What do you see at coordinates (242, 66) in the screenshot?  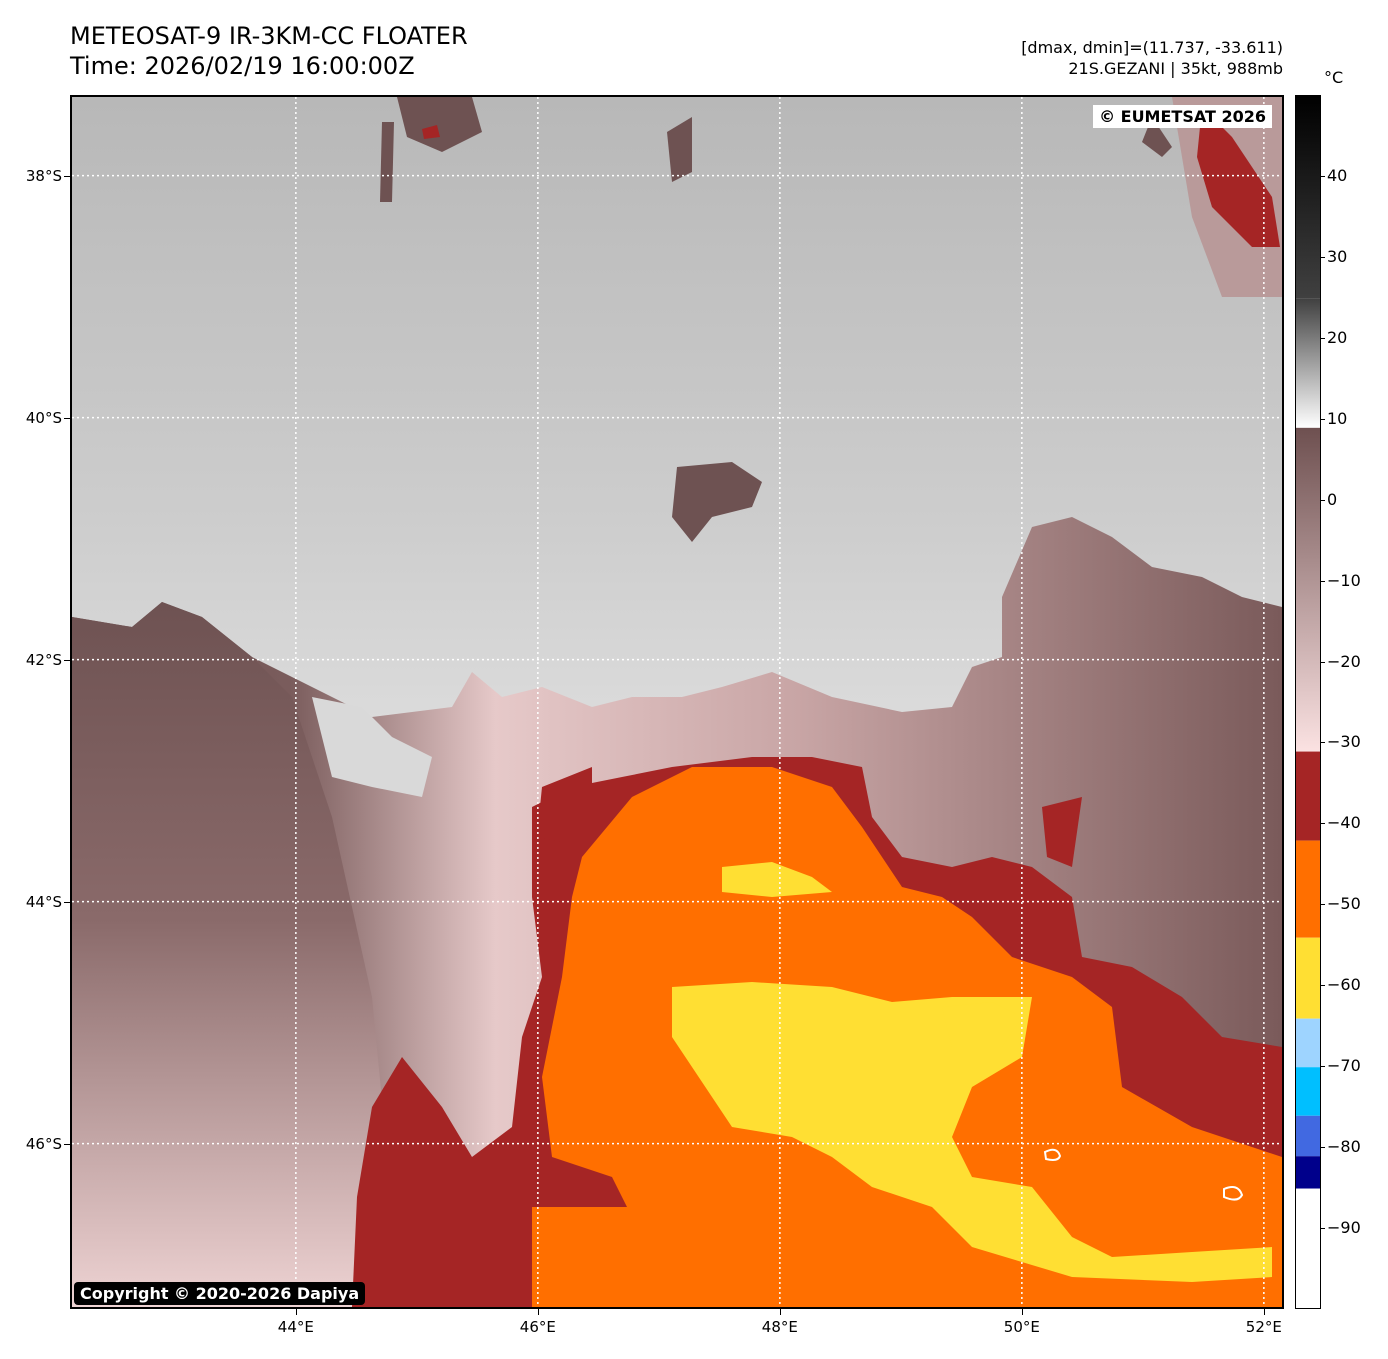 I see `chart-timestamp: Time: 2026/02/19 16:00:00Z` at bounding box center [242, 66].